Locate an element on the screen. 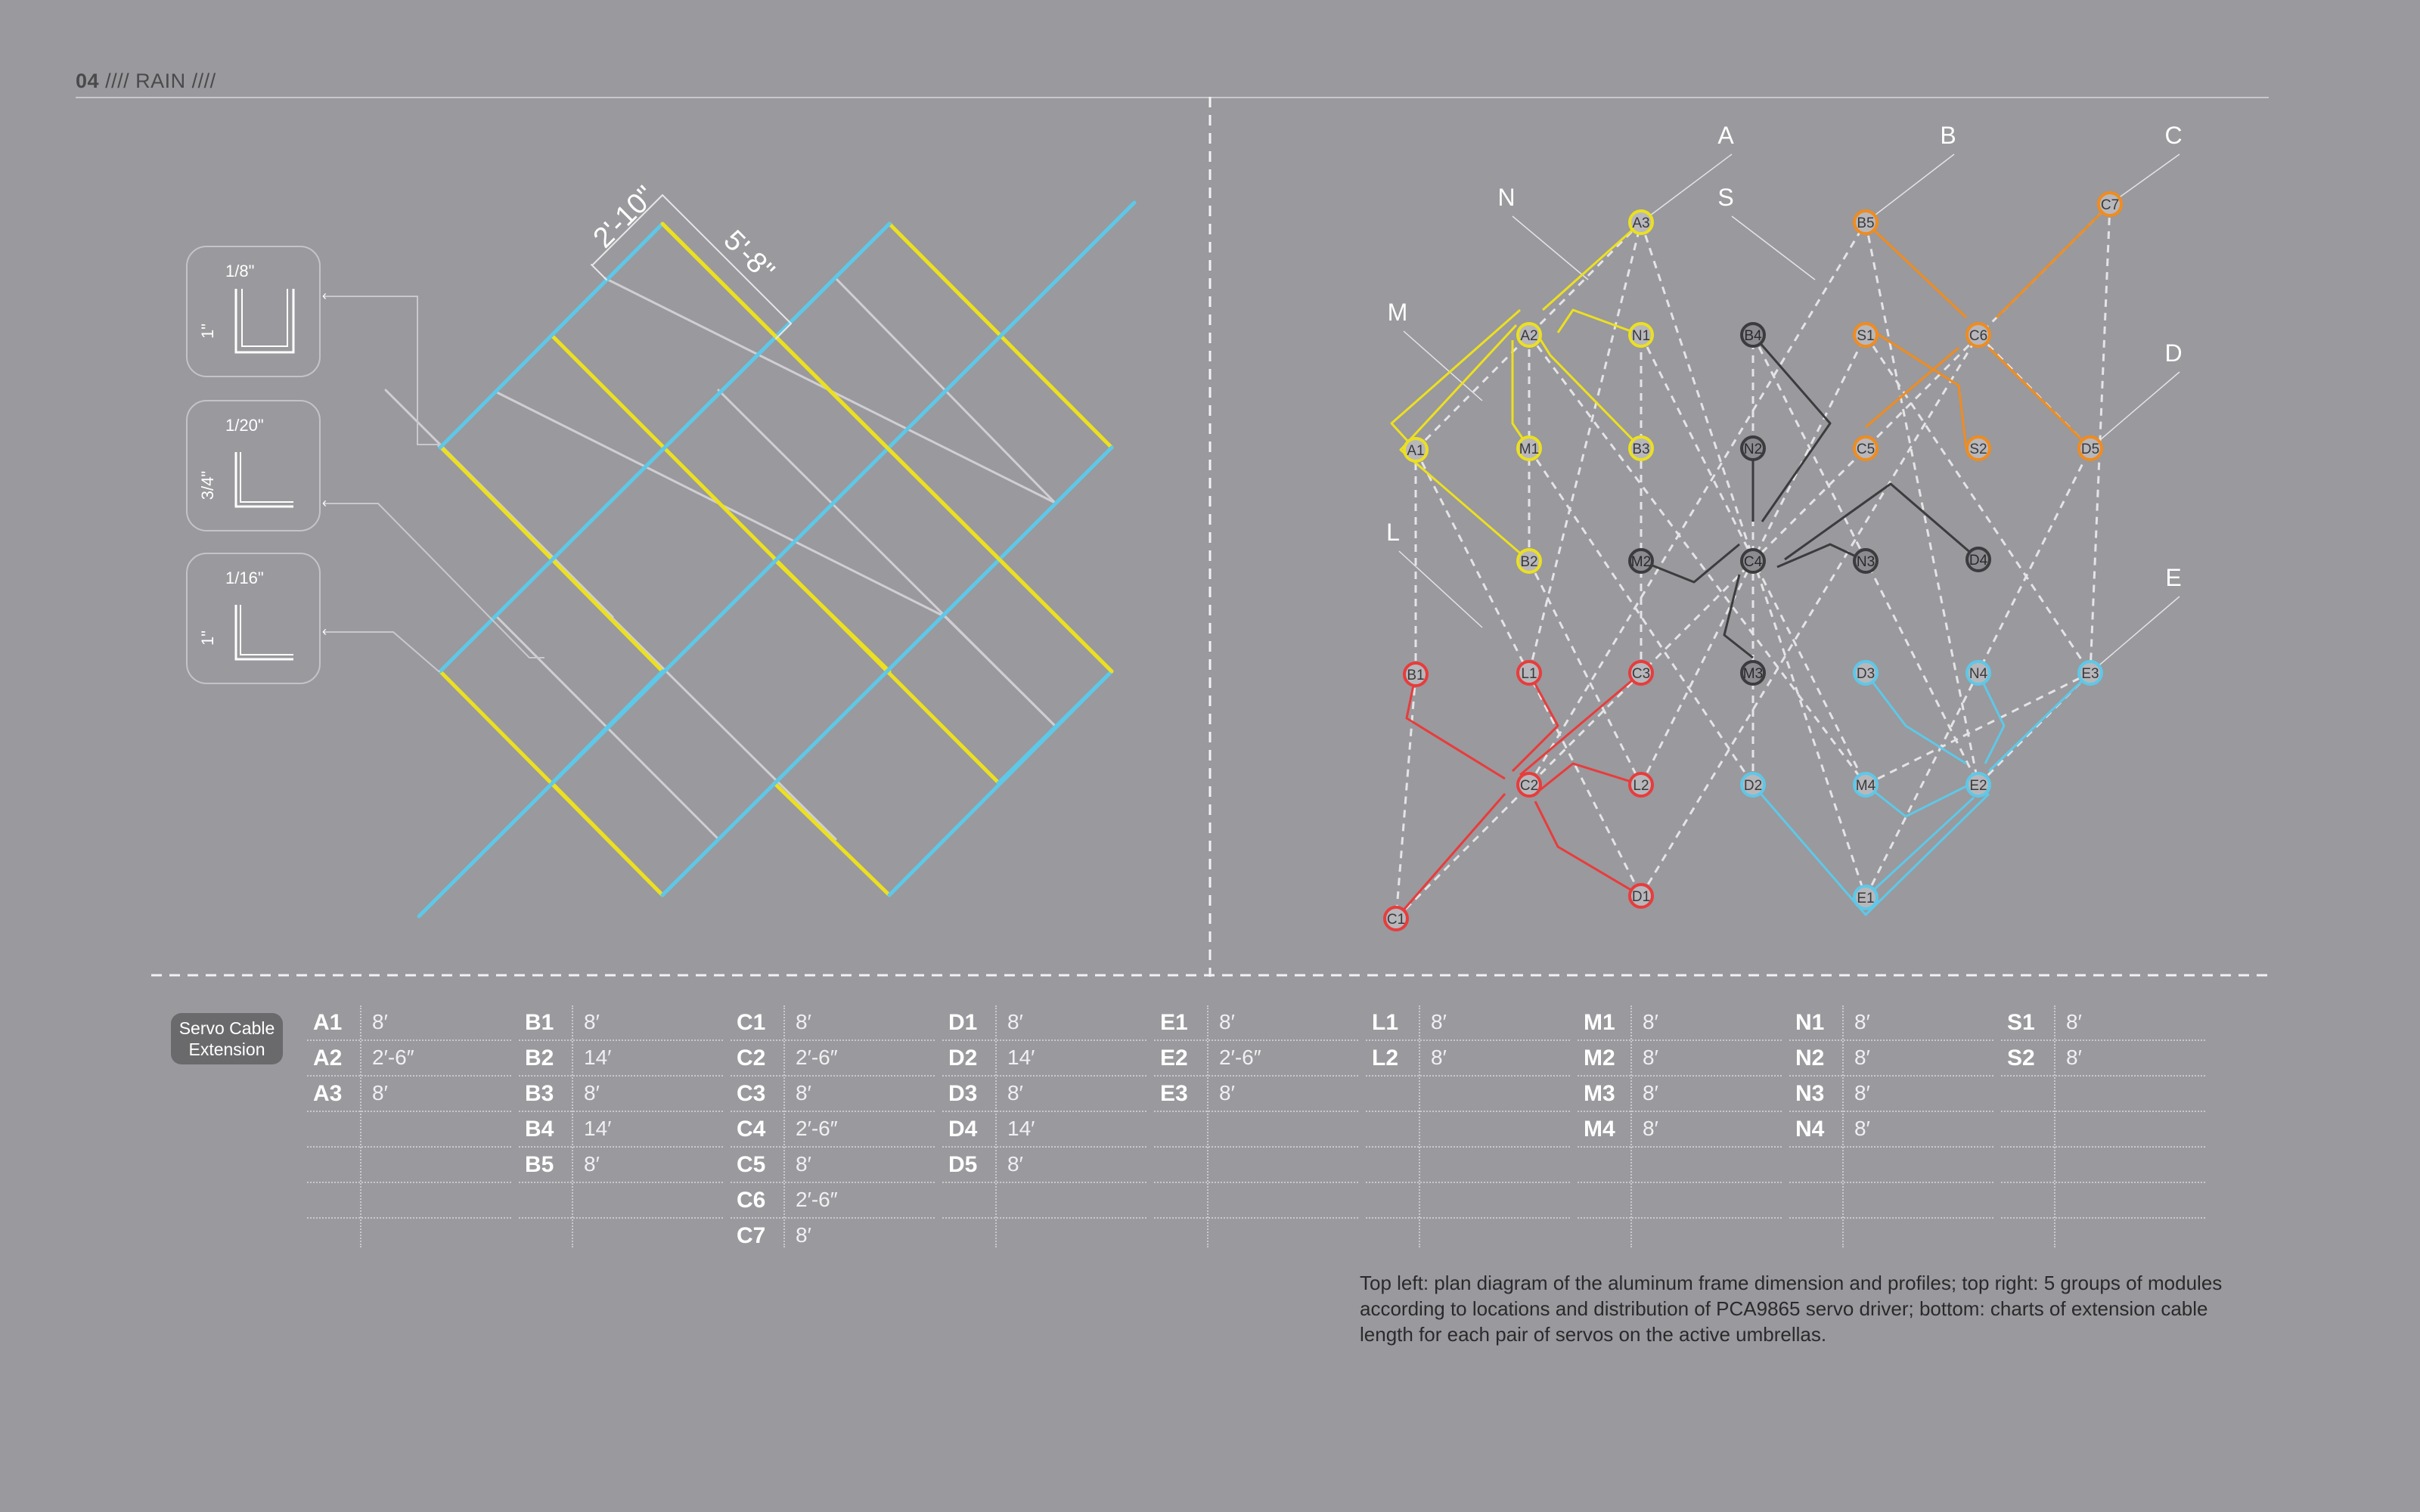  module-node: C7 is located at coordinates (2110, 204).